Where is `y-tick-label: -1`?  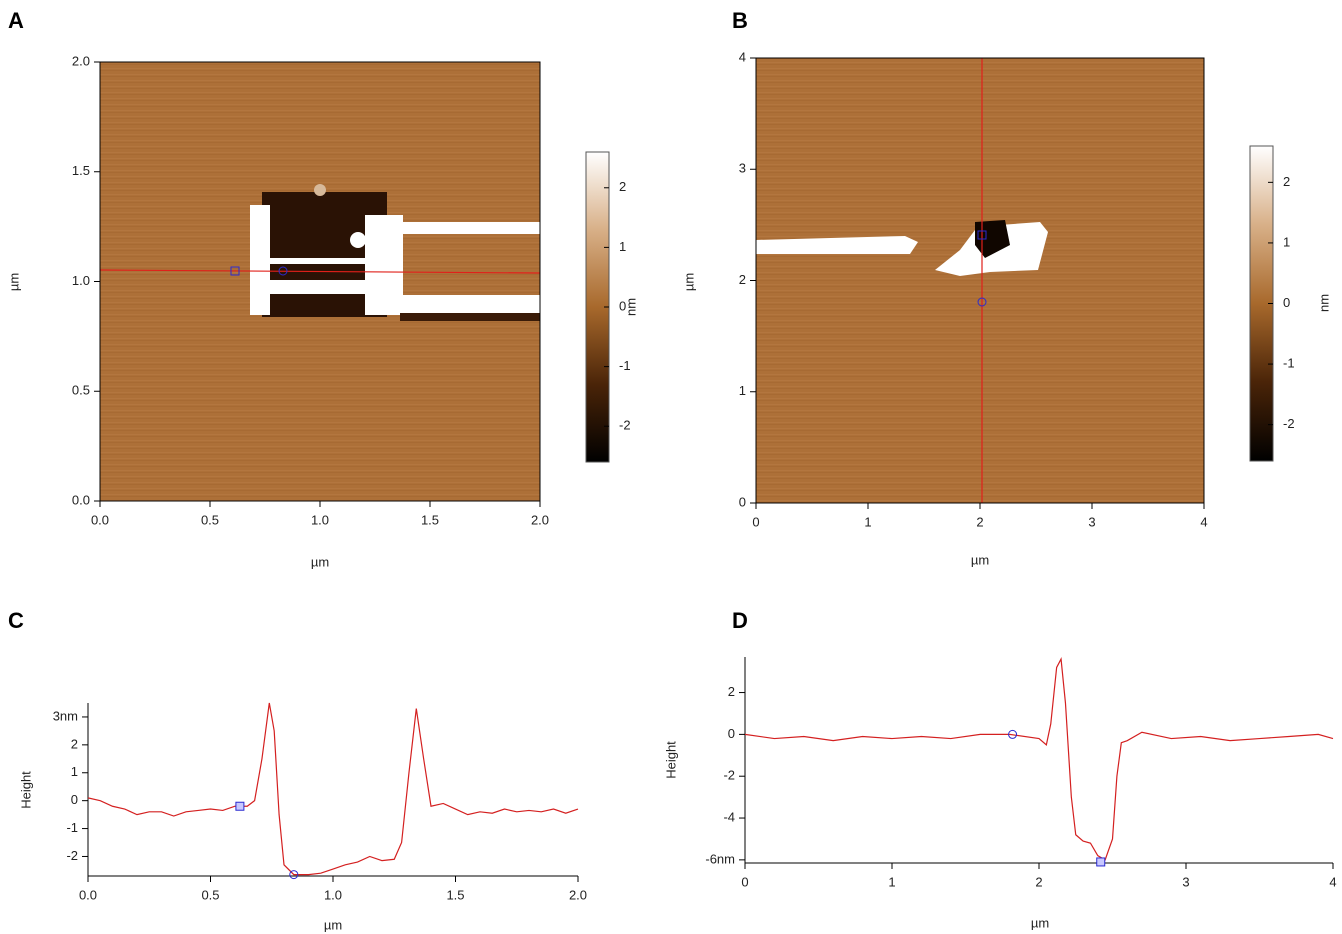
y-tick-label: -1 is located at coordinates (72, 827).